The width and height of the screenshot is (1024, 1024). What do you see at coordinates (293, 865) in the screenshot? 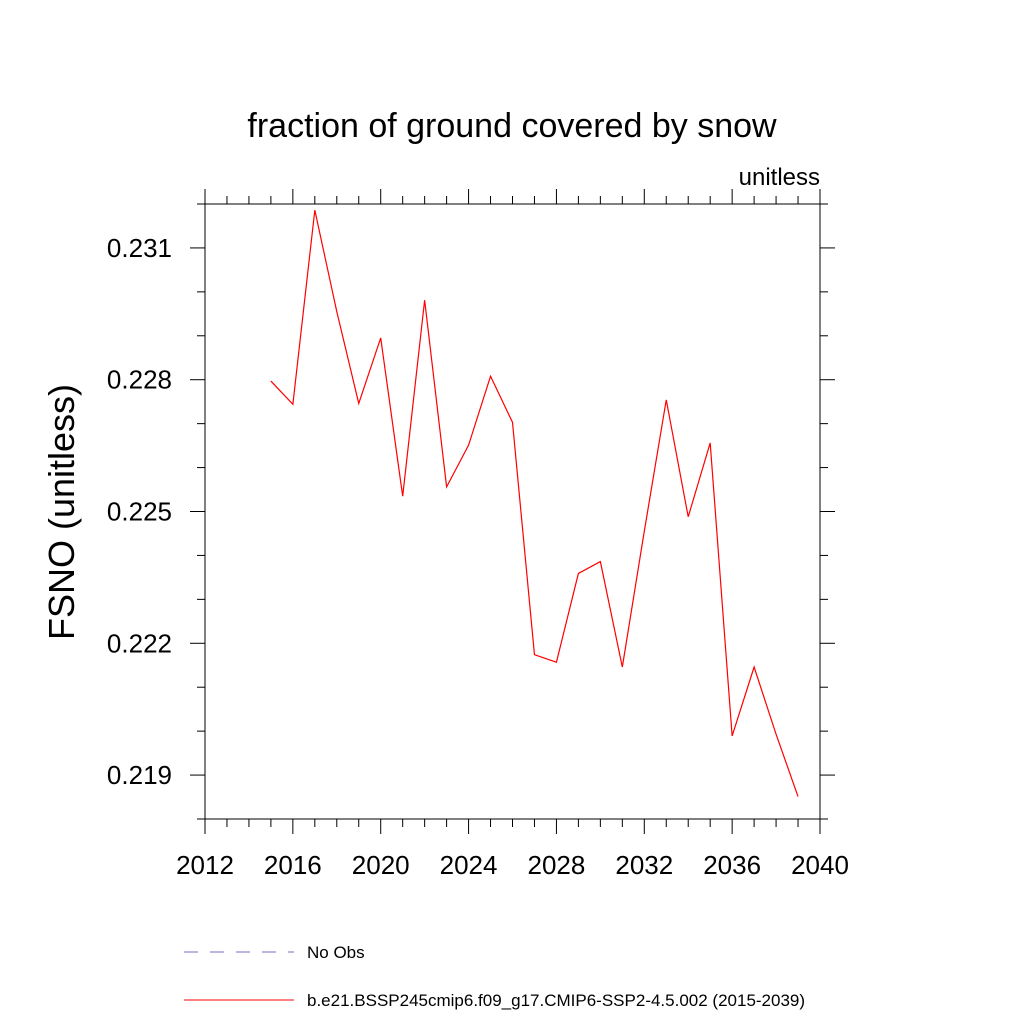
I see `x-tick-label: 2016` at bounding box center [293, 865].